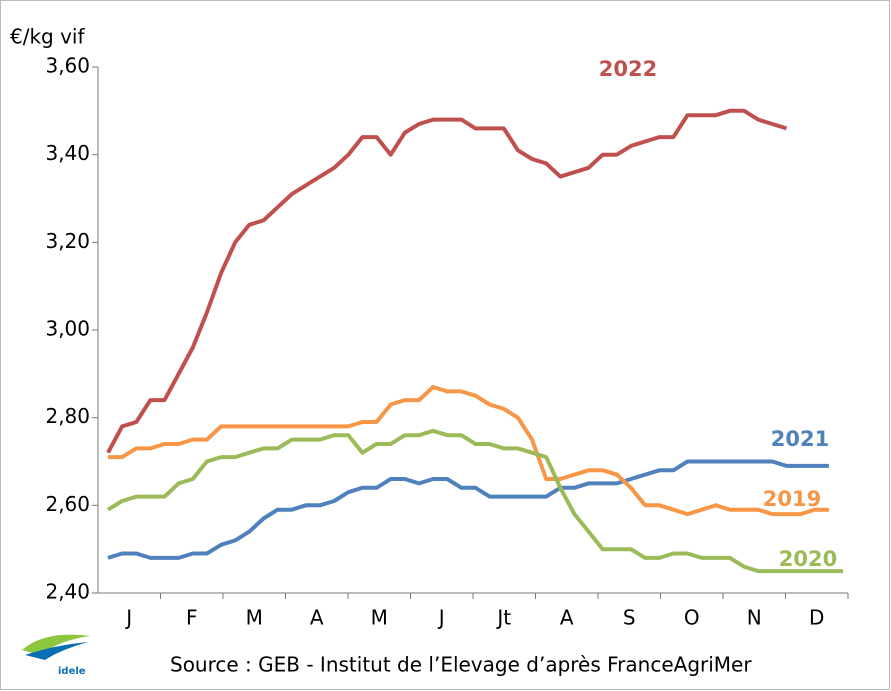 The width and height of the screenshot is (891, 691). Describe the element at coordinates (816, 618) in the screenshot. I see `x-tick-label: D` at that location.